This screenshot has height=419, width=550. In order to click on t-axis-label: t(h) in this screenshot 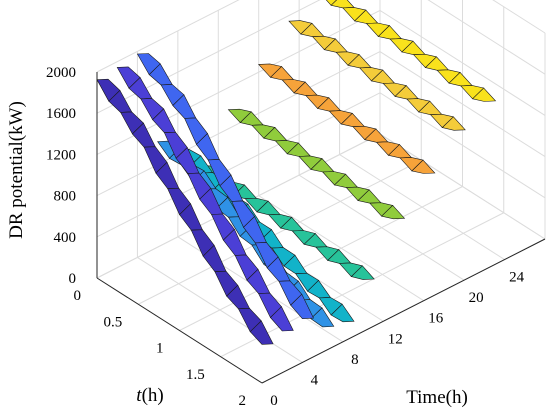, I will do `click(149, 395)`.